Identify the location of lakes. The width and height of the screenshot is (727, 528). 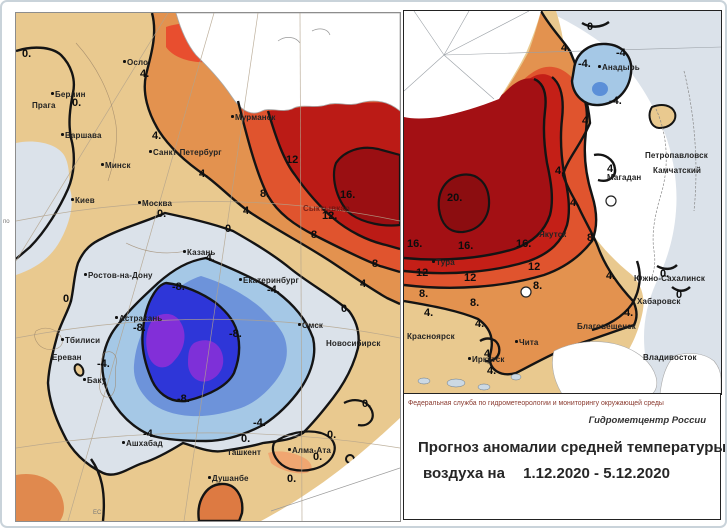
(469, 382).